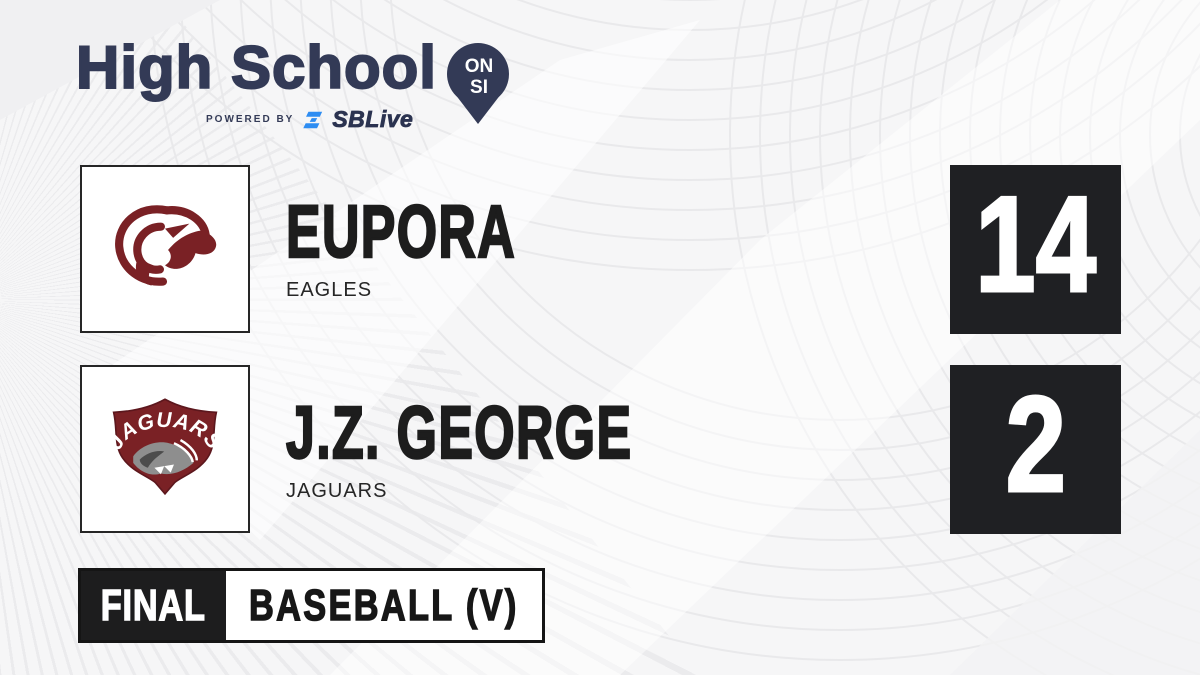 Image resolution: width=1200 pixels, height=675 pixels. I want to click on powered-by-row: POWERED BY SBLive, so click(309, 119).